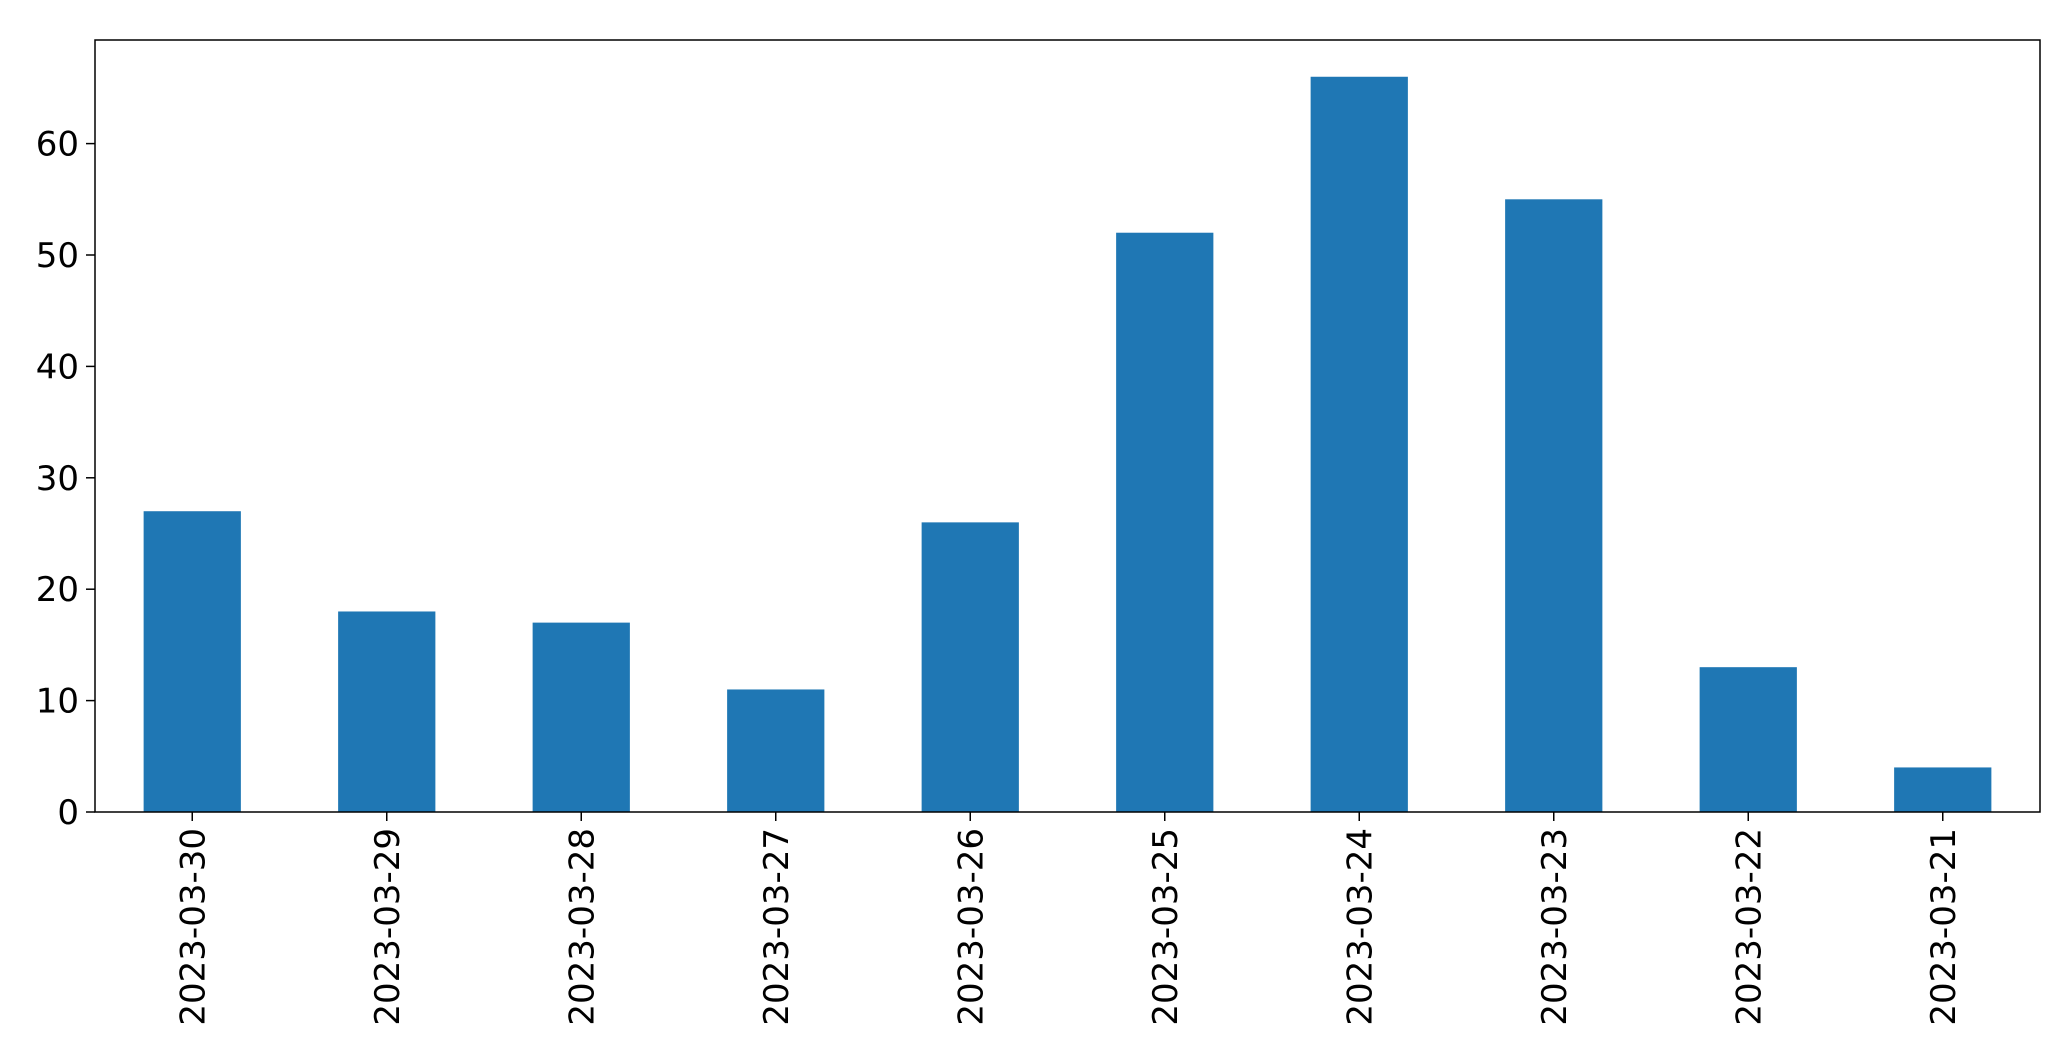 The image size is (2071, 1061). Describe the element at coordinates (57, 590) in the screenshot. I see `y-tick-label: 20` at that location.